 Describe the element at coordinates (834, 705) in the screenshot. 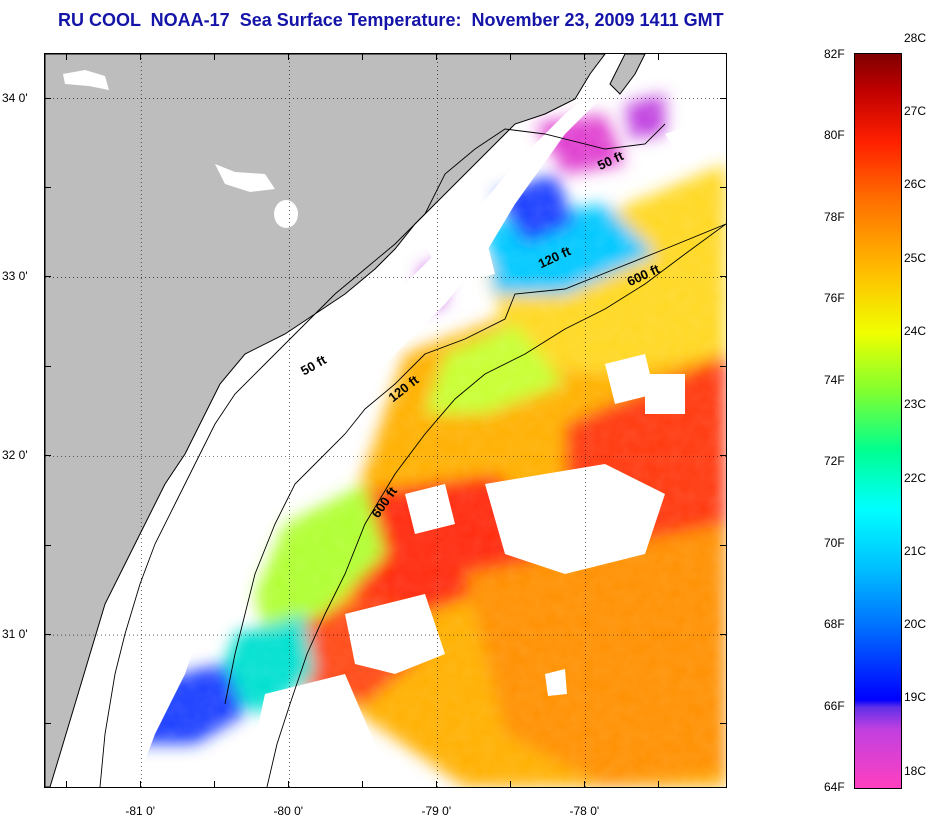

I see `colorbar-f-label: 66F` at that location.